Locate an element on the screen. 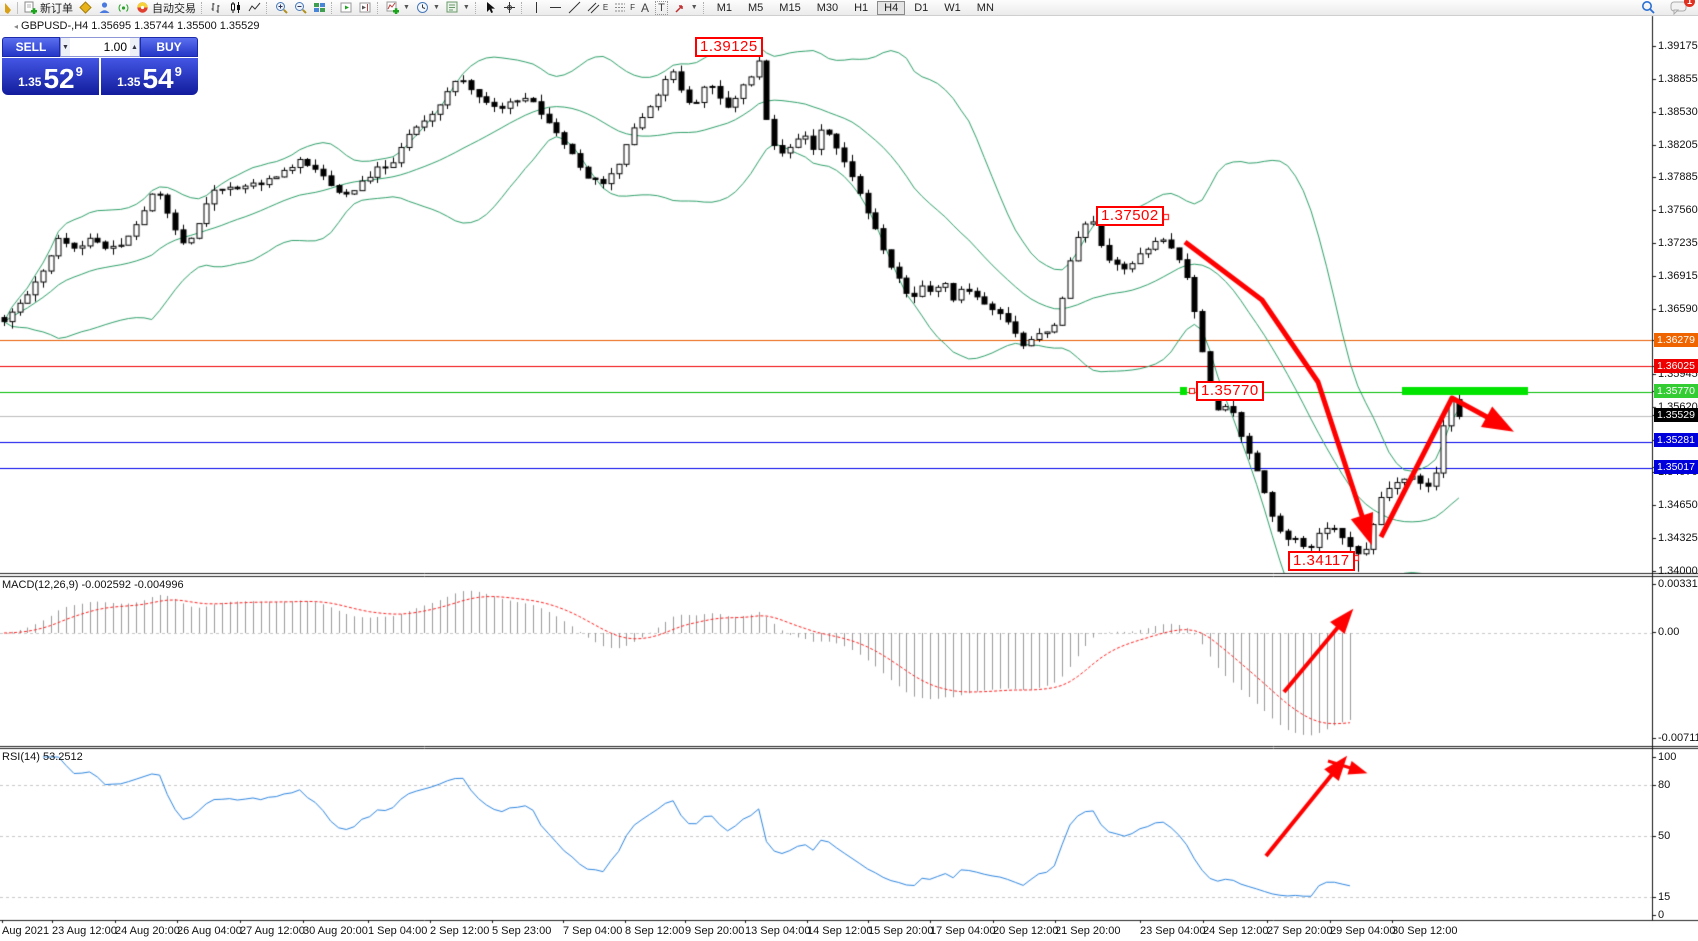  timeframe-m30-button: M30 is located at coordinates (827, 7).